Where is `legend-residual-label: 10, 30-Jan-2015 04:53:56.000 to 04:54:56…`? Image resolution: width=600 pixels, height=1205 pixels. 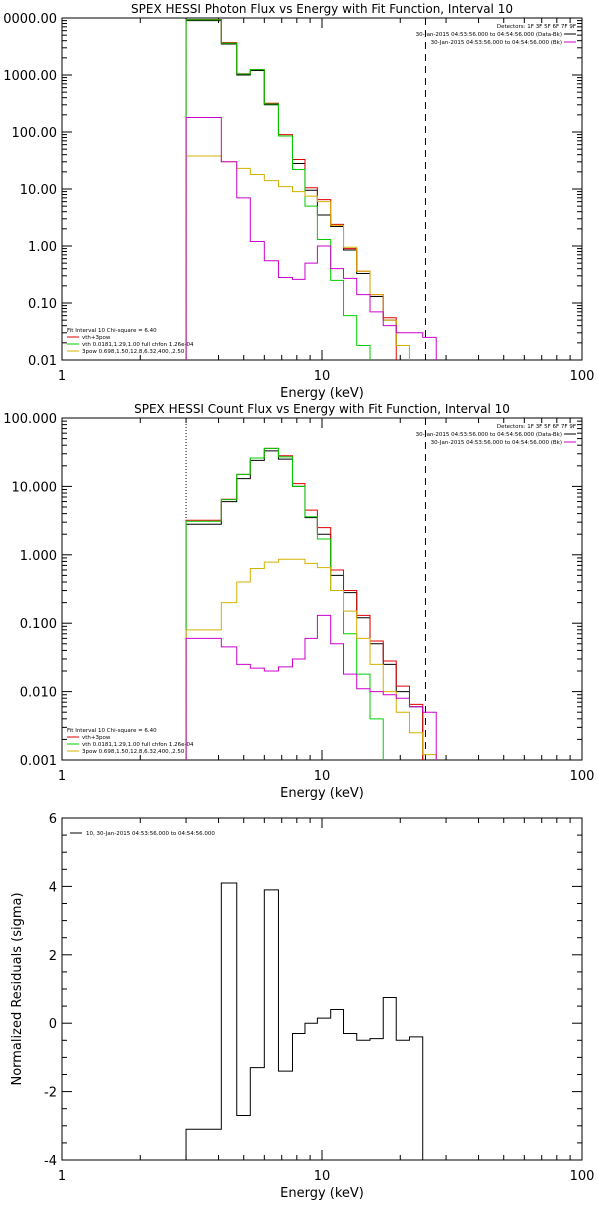
legend-residual-label: 10, 30-Jan-2015 04:53:56.000 to 04:54:56… is located at coordinates (150, 834).